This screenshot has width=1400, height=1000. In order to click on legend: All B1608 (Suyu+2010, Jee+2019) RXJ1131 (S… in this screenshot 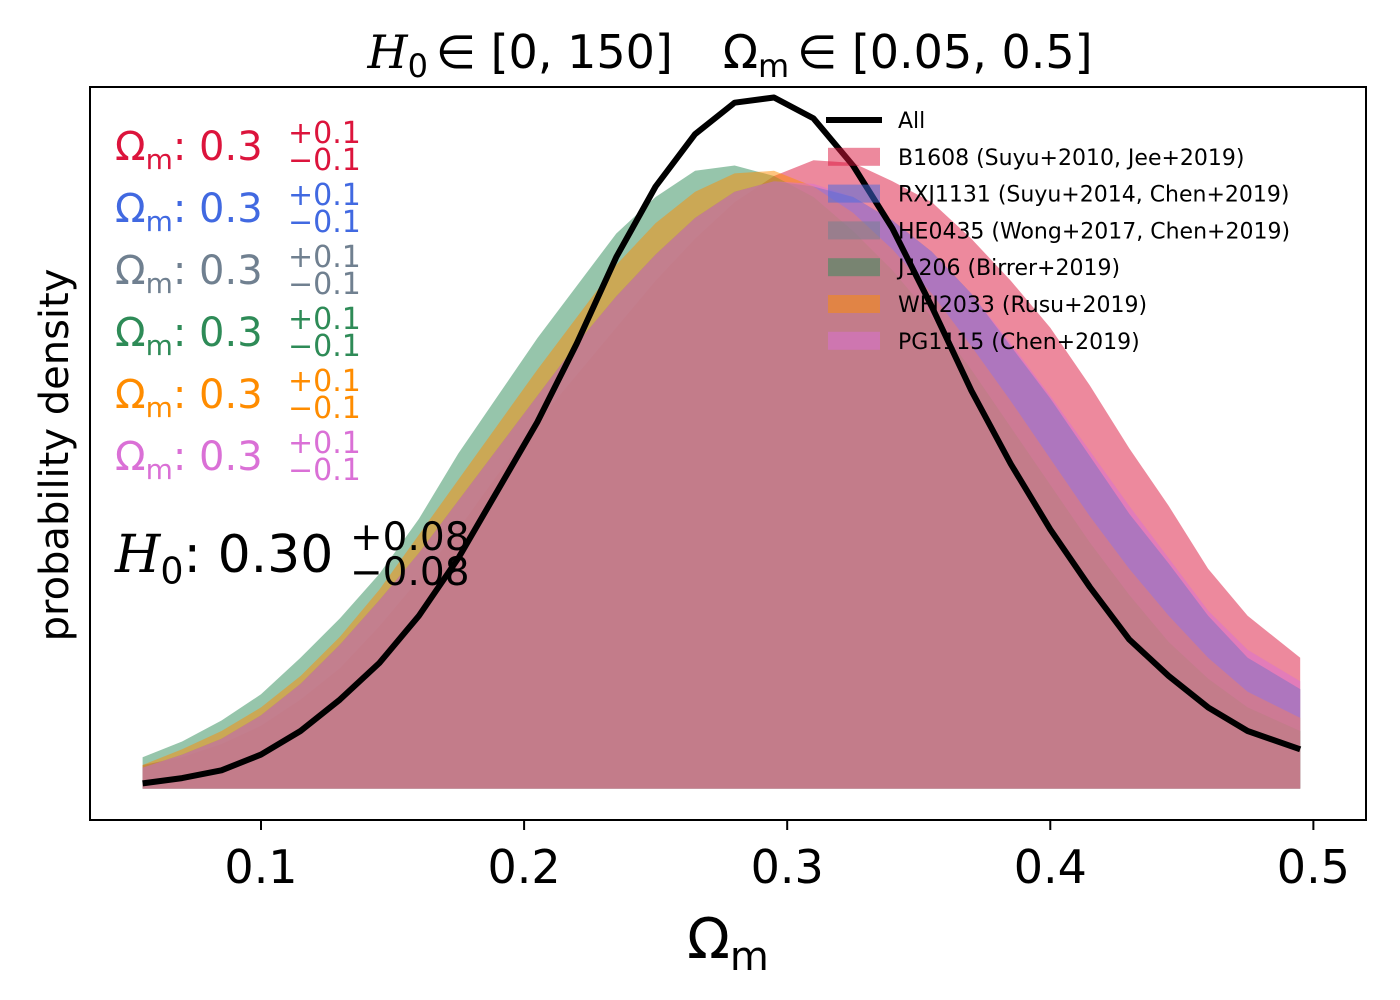, I will do `click(1058, 232)`.